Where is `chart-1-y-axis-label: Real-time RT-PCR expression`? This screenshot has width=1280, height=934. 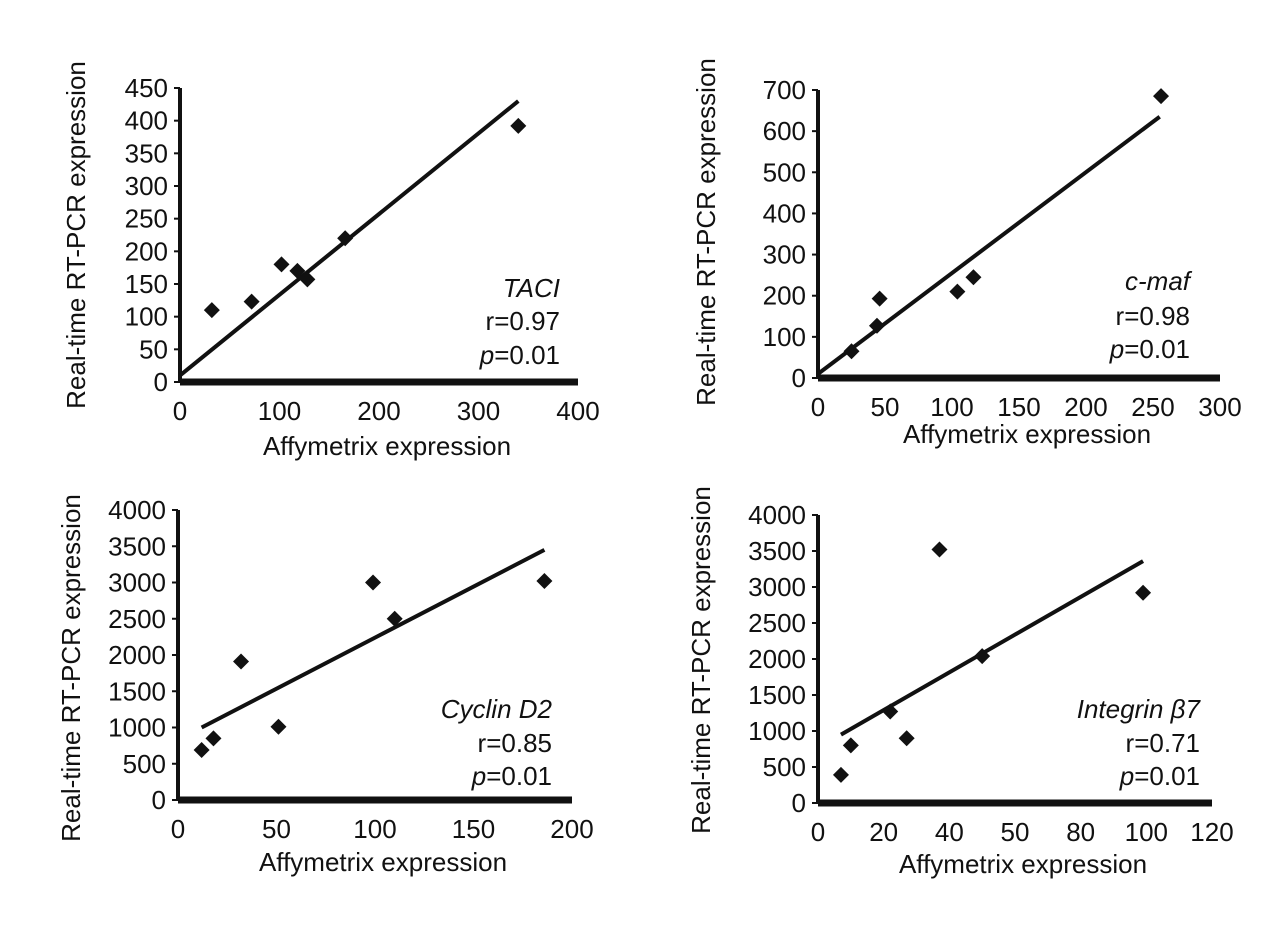
chart-1-y-axis-label: Real-time RT-PCR expression is located at coordinates (706, 232).